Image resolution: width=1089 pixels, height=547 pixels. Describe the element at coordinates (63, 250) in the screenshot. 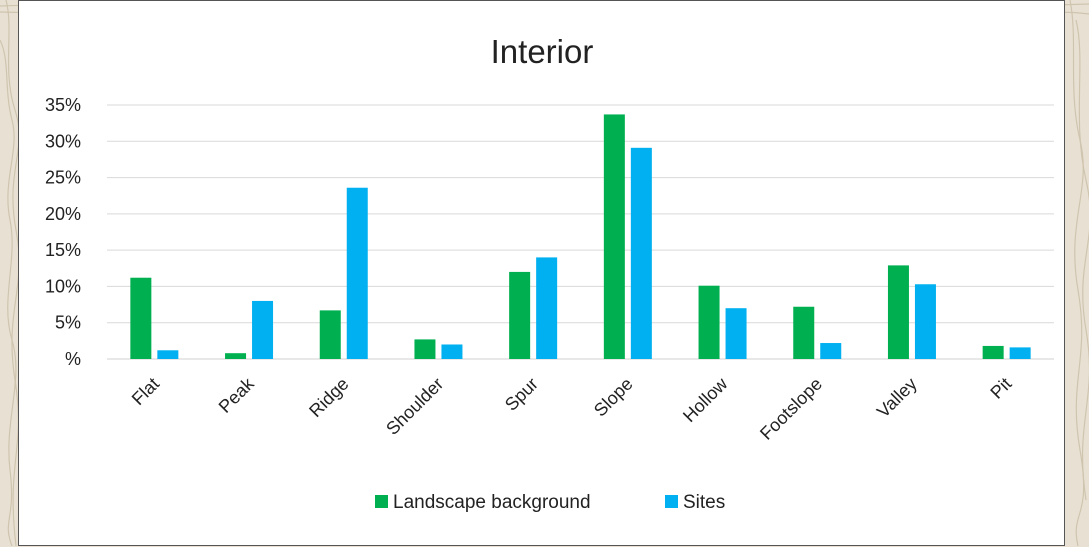

I see `y-tick-label: 15%` at that location.